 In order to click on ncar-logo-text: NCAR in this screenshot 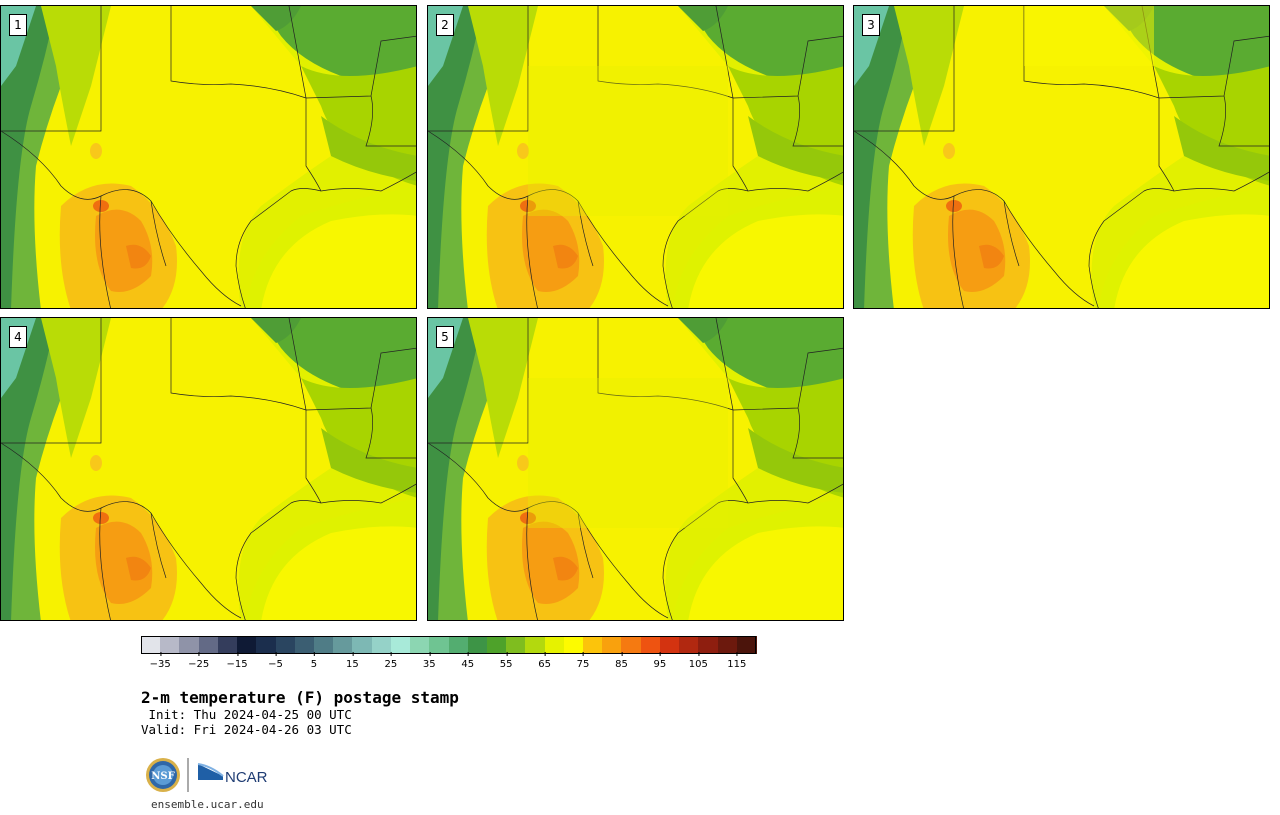, I will do `click(246, 777)`.